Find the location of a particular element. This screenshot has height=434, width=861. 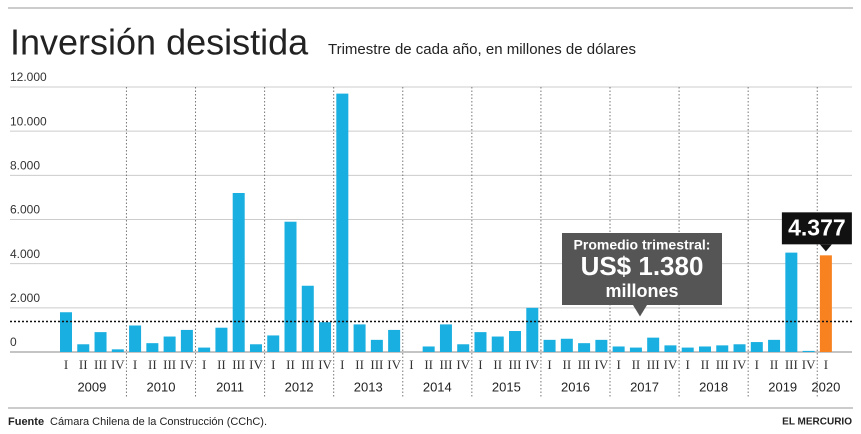

value-label: 4.377 is located at coordinates (817, 227).